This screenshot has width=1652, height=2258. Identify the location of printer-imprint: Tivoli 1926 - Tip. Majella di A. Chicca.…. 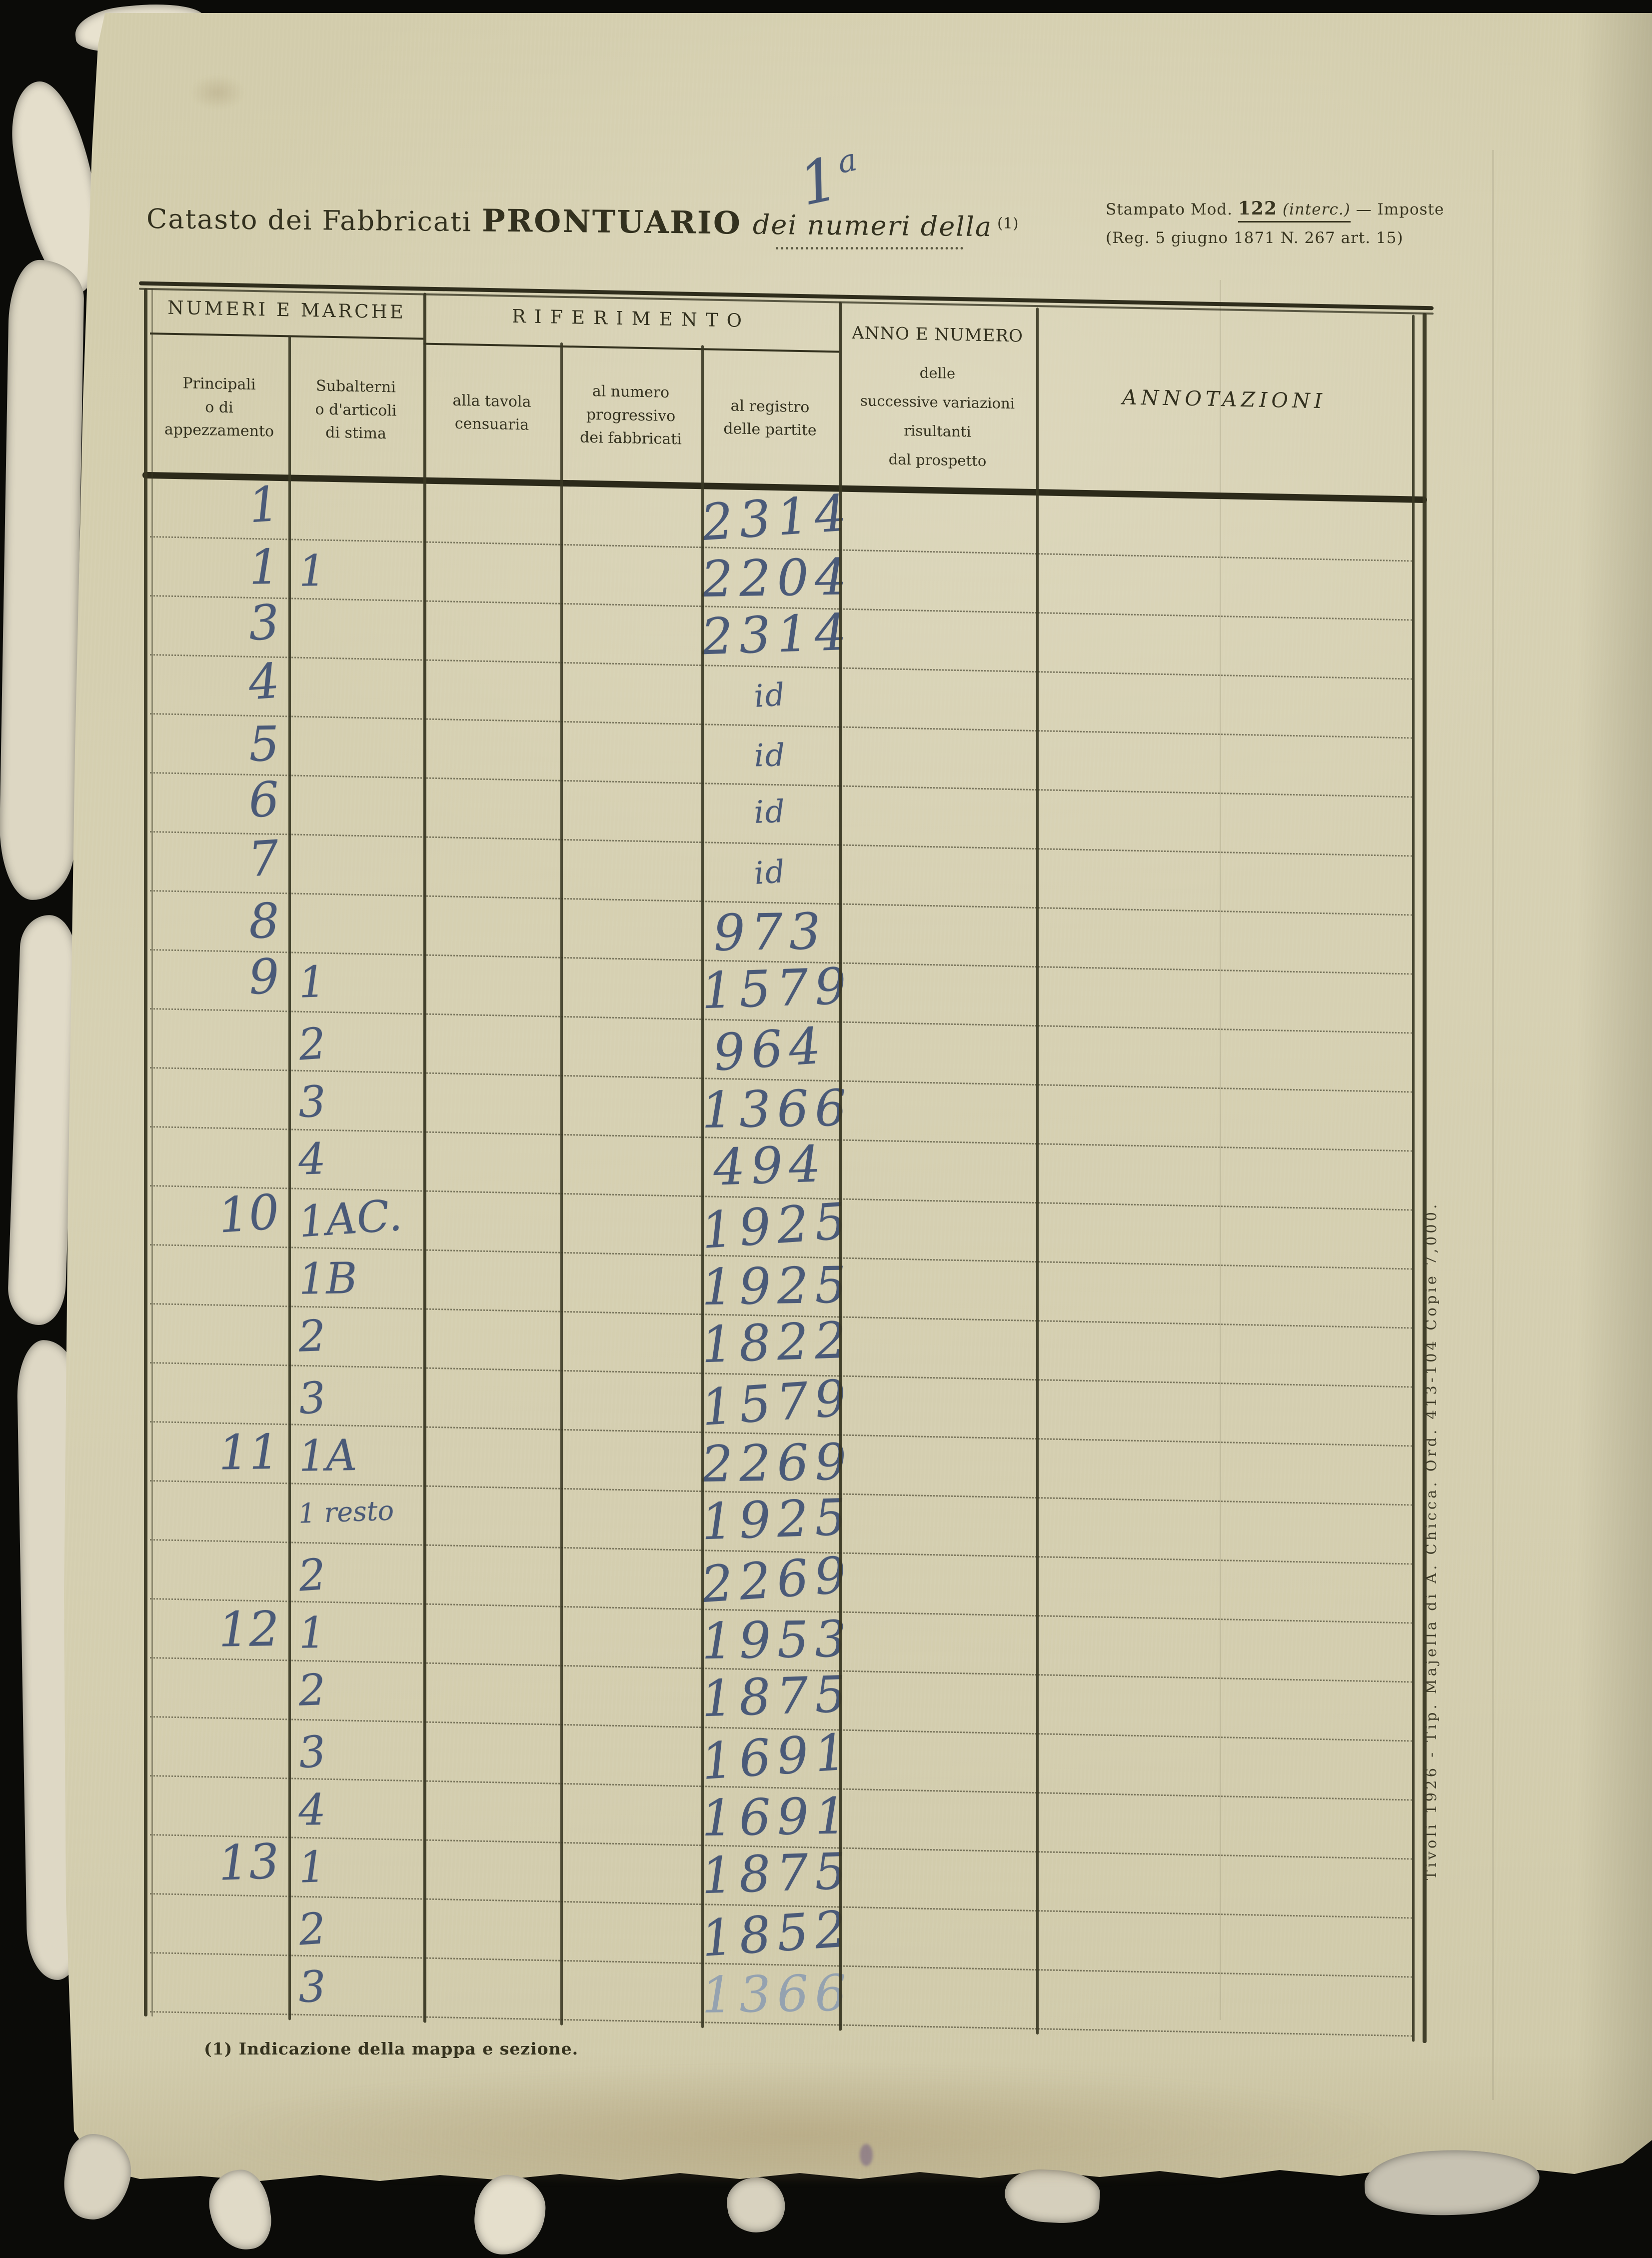
(1431, 1540).